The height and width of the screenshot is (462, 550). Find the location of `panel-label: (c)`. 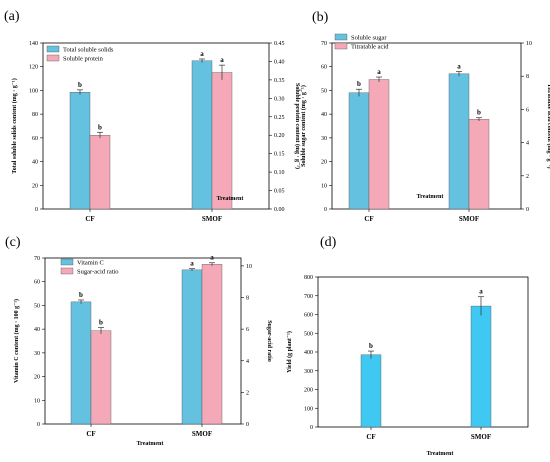

panel-label: (c) is located at coordinates (13, 242).